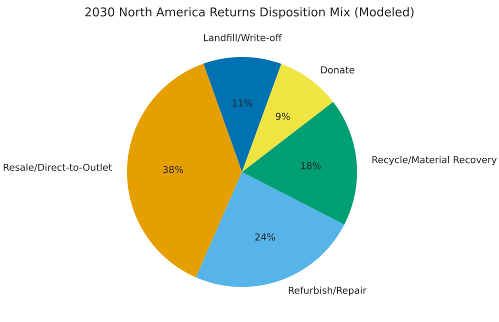  I want to click on slice-label: Donate, so click(337, 70).